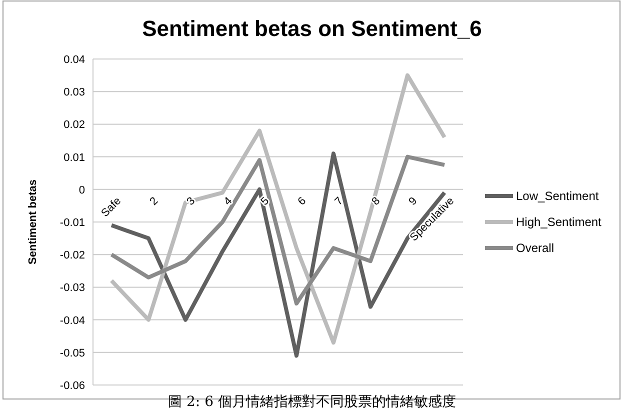 The width and height of the screenshot is (625, 410). Describe the element at coordinates (302, 201) in the screenshot. I see `x-tick-label: 6` at that location.